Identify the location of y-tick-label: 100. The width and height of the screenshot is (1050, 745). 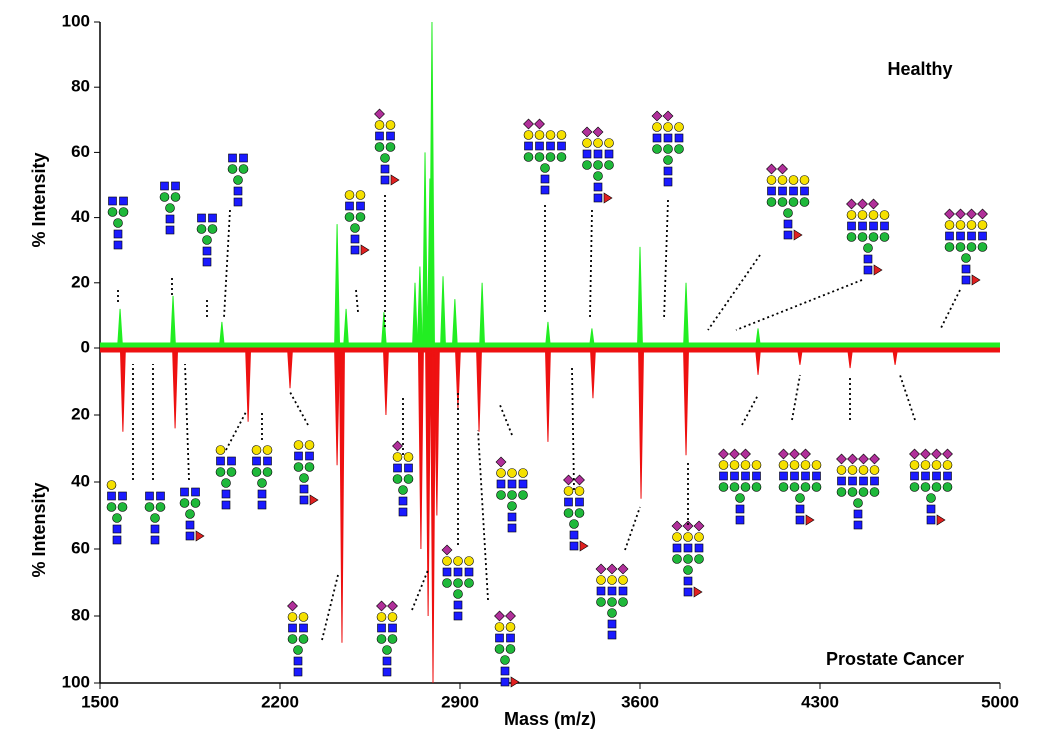
(76, 20).